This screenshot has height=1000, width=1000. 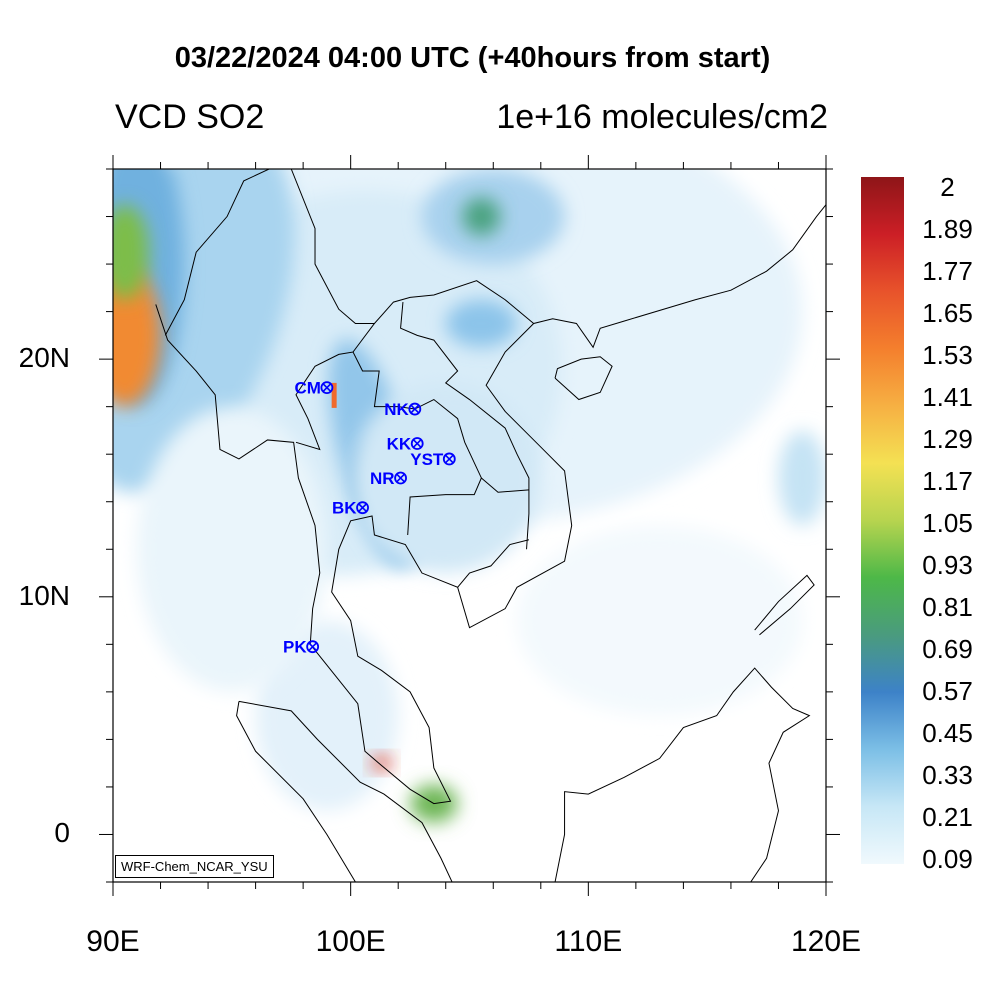 What do you see at coordinates (190, 117) in the screenshot?
I see `variable-label: VCD SO2` at bounding box center [190, 117].